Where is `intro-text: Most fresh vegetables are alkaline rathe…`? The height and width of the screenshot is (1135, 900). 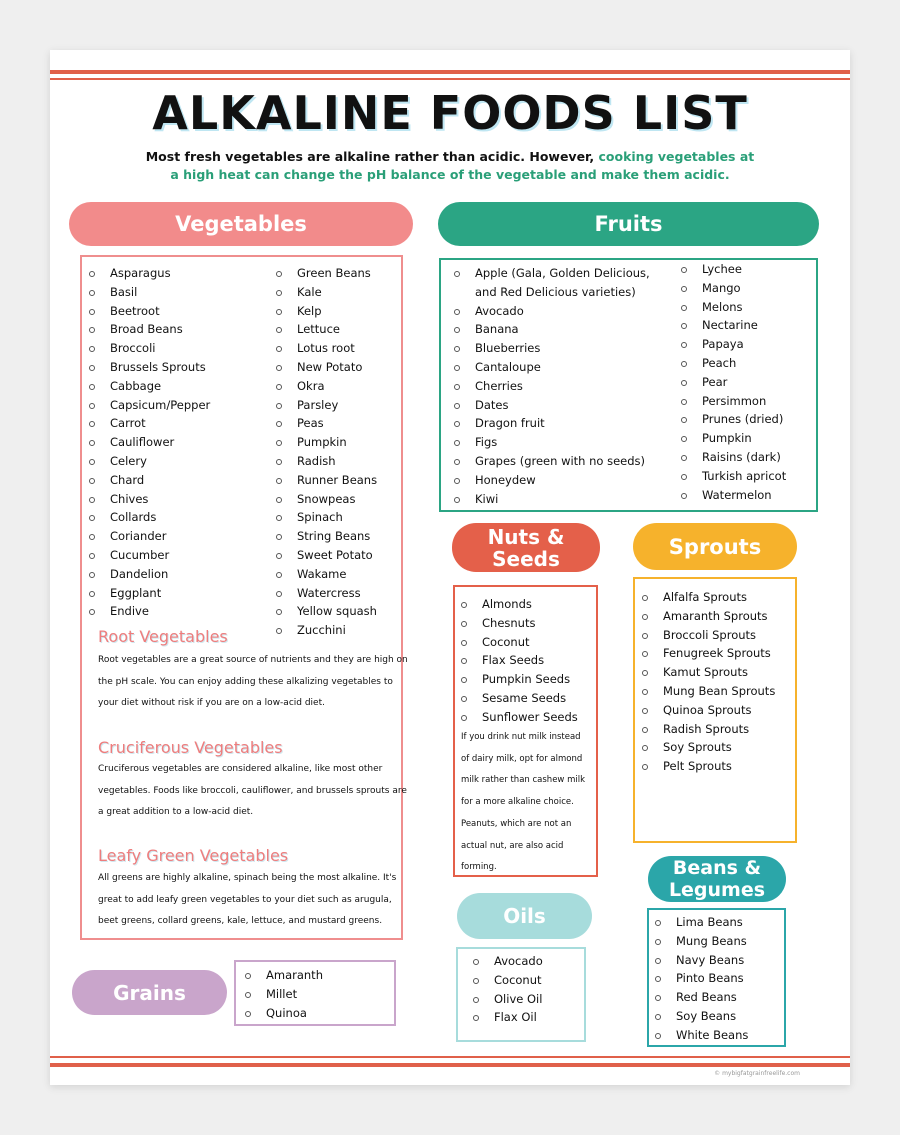
intro-text: Most fresh vegetables are alkaline rathe… is located at coordinates (450, 166).